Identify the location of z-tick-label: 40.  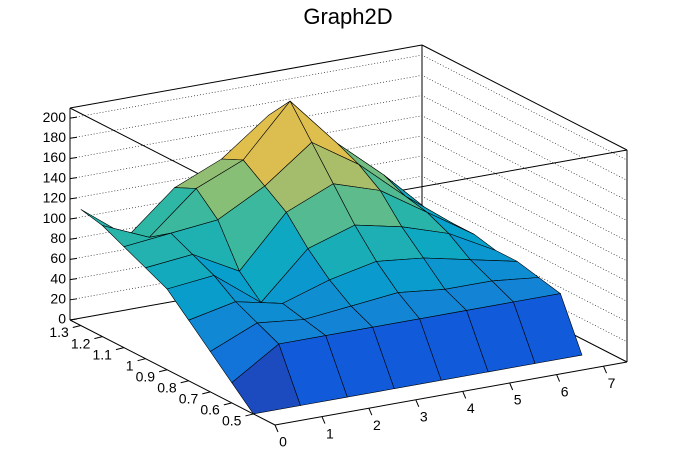
(58, 278).